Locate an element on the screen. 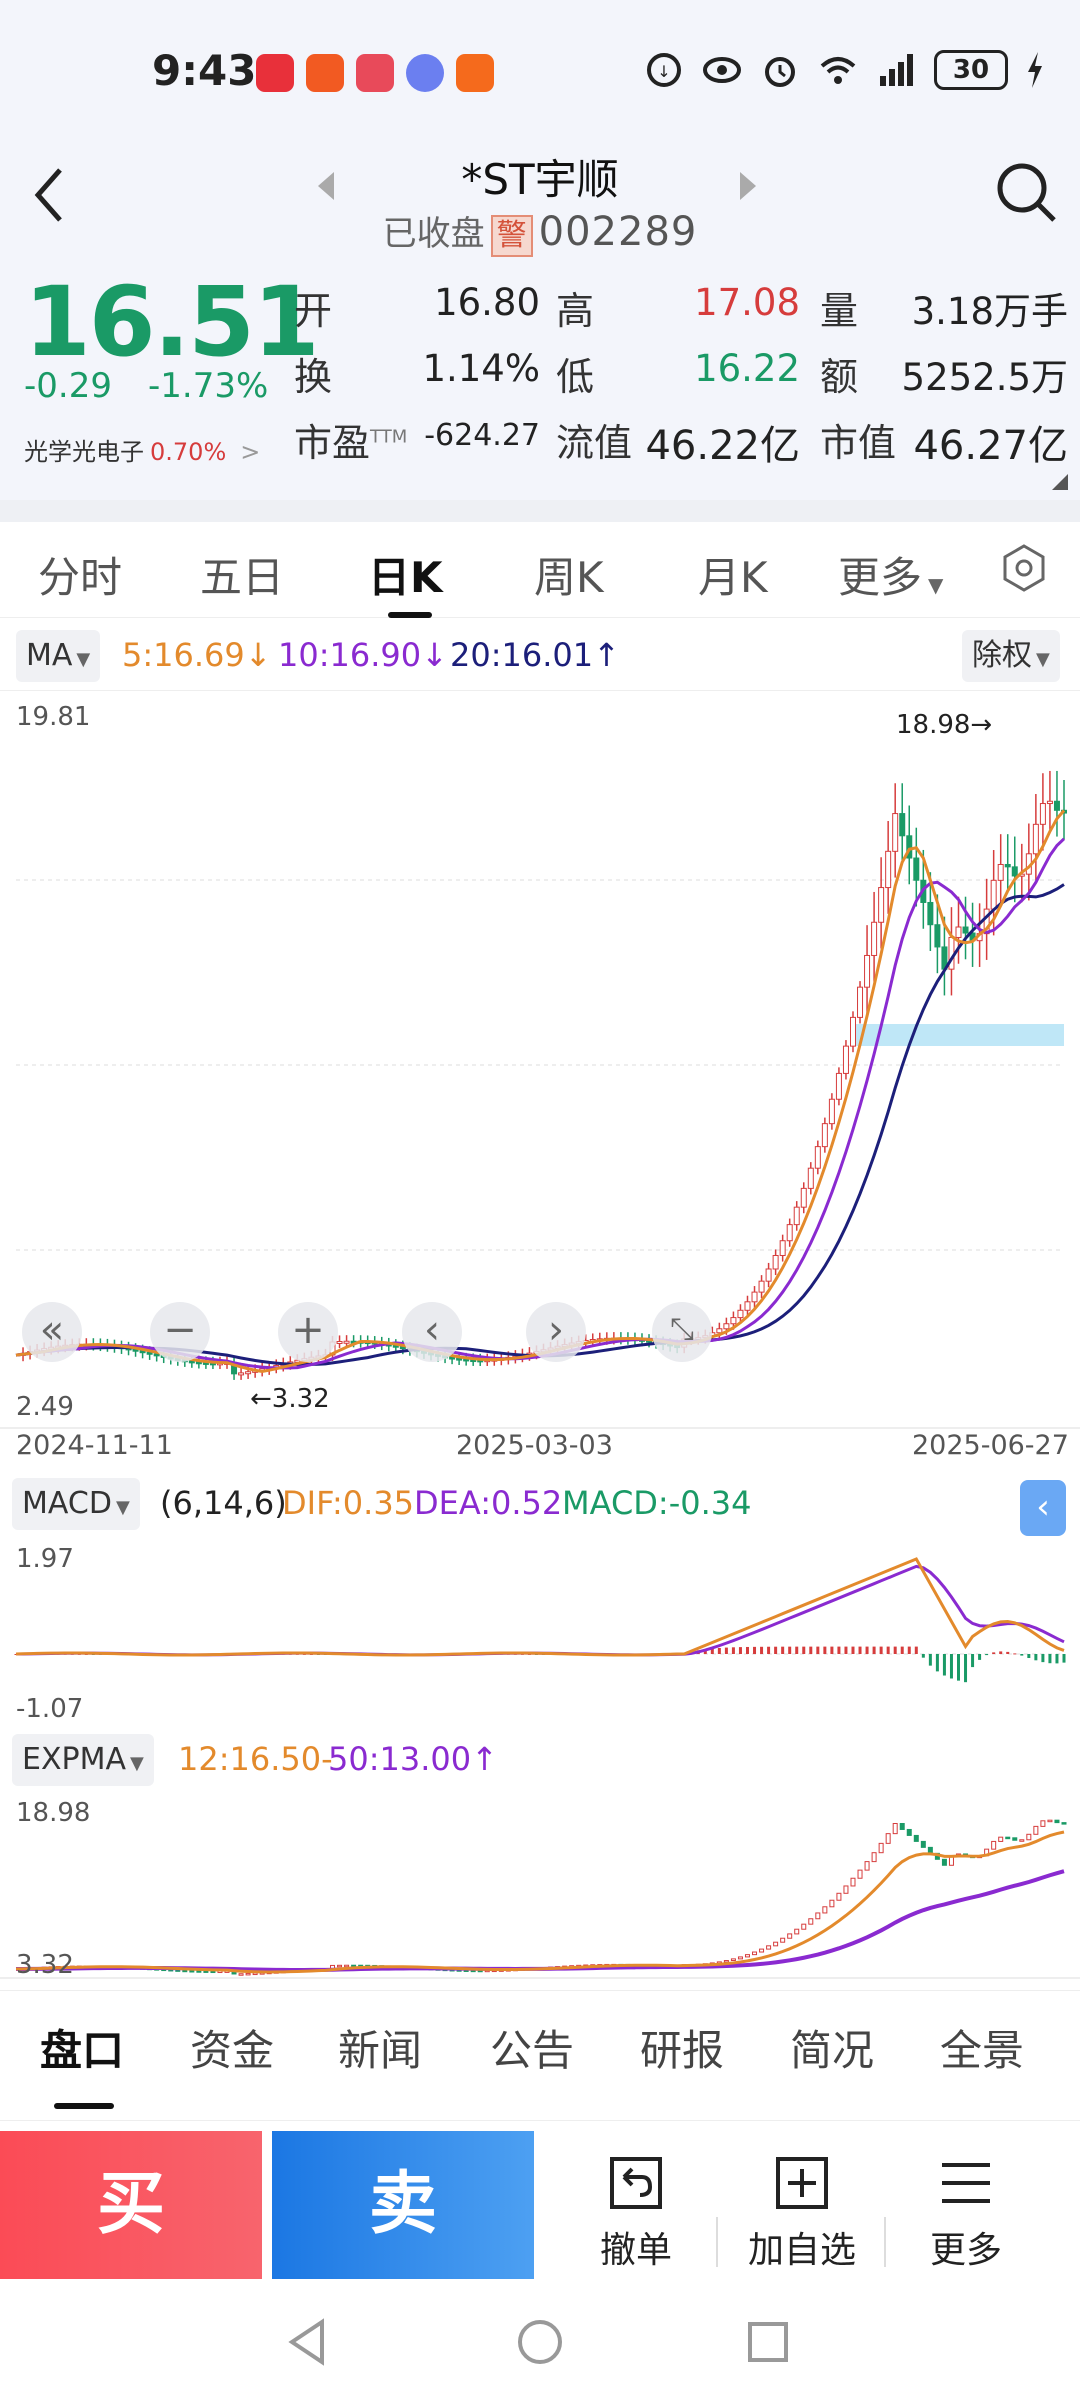 The height and width of the screenshot is (2400, 1080). tab-monthly-k: 月K is located at coordinates (733, 577).